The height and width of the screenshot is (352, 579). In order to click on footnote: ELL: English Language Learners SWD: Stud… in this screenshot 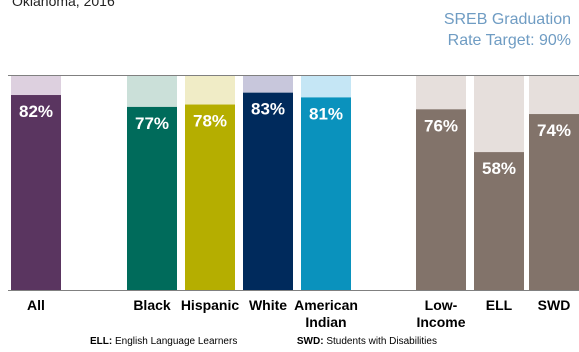, I will do `click(263, 341)`.